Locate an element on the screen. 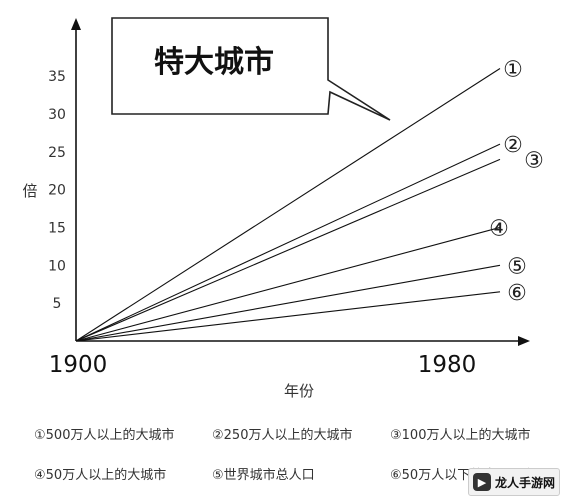  y-tick-label-4: 15 is located at coordinates (57, 228).